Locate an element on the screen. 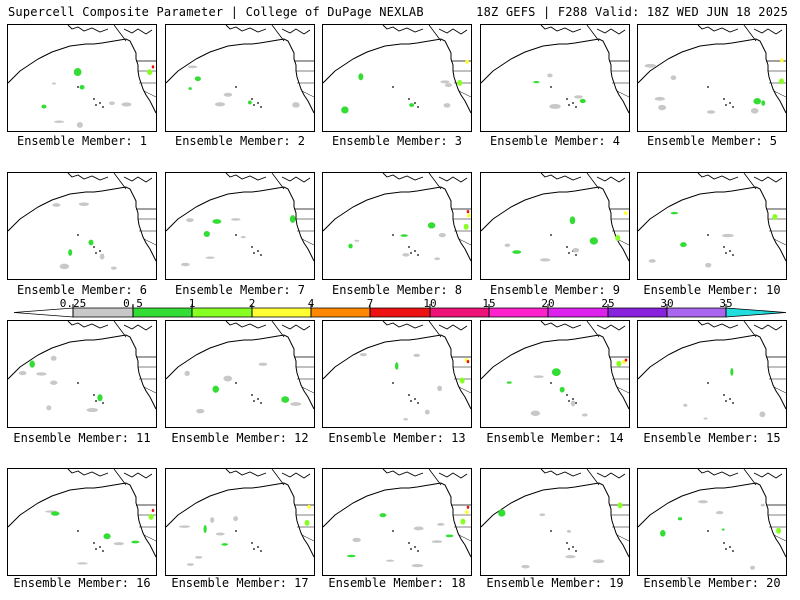  colorbar-tick-label: 0.5 is located at coordinates (133, 303).